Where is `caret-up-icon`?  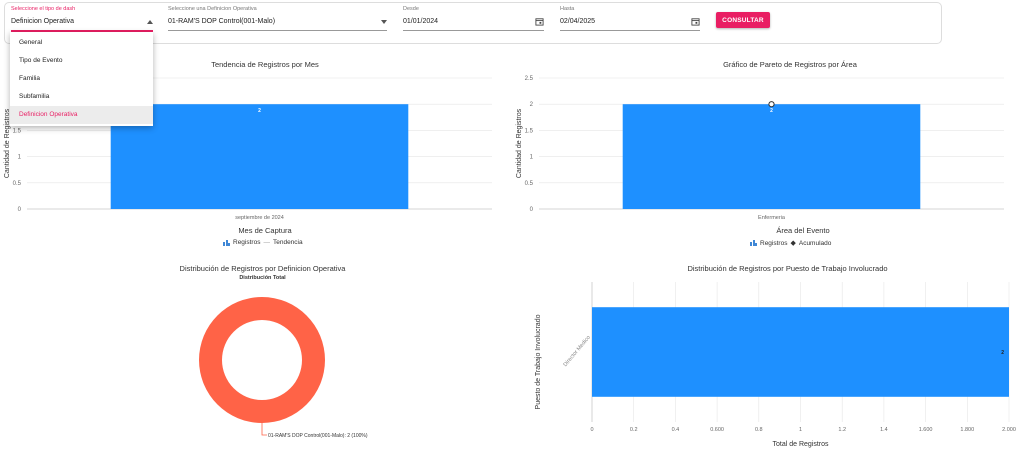
caret-up-icon is located at coordinates (150, 22).